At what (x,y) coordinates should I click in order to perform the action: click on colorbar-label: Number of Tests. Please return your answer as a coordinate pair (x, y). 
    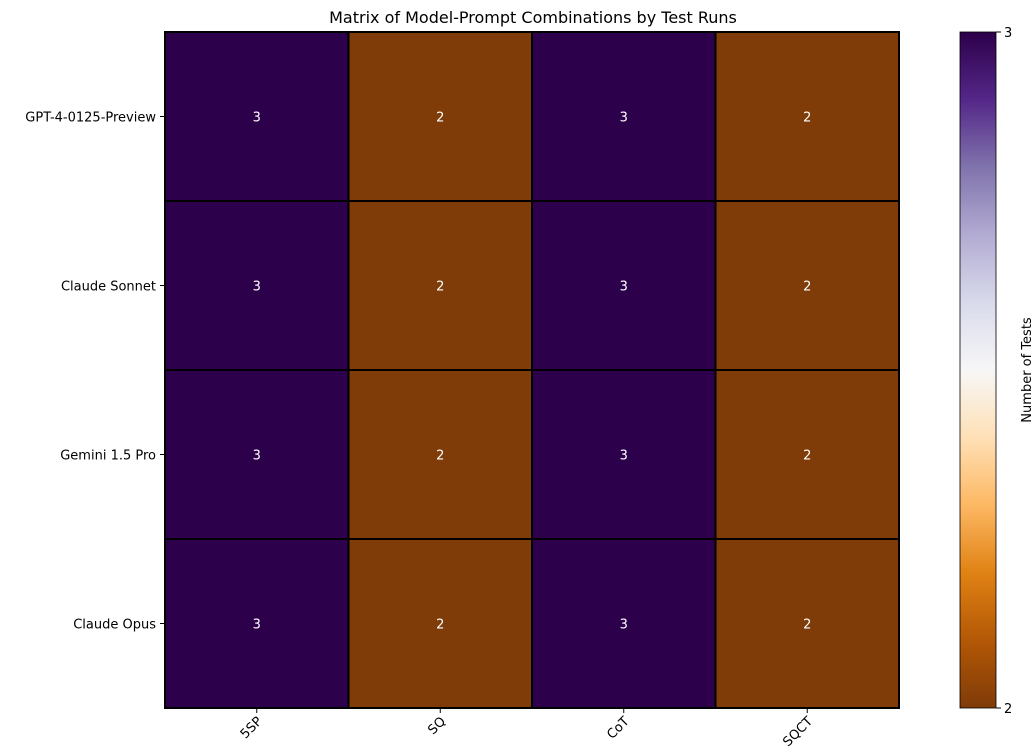
    Looking at the image, I should click on (1027, 370).